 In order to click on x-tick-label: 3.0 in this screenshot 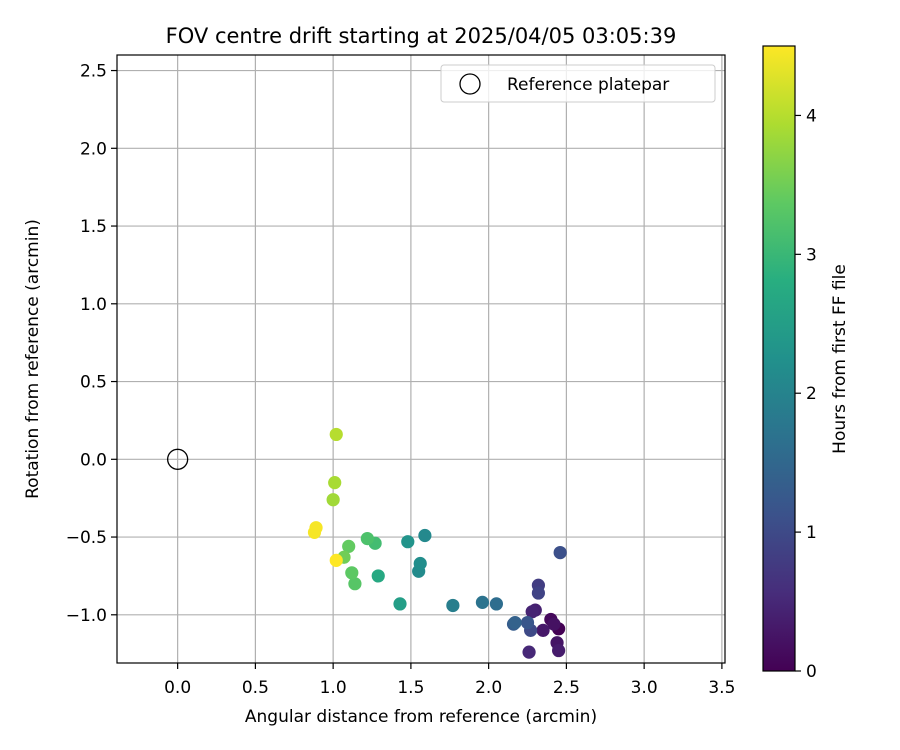, I will do `click(644, 688)`.